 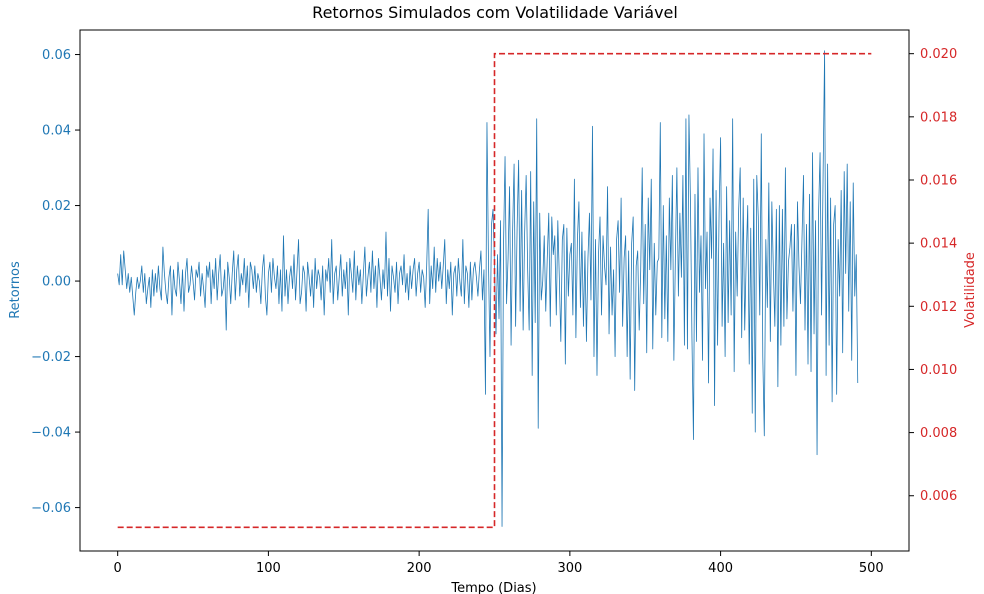 I want to click on y-left-tick-label: −0.02, so click(x=51, y=357).